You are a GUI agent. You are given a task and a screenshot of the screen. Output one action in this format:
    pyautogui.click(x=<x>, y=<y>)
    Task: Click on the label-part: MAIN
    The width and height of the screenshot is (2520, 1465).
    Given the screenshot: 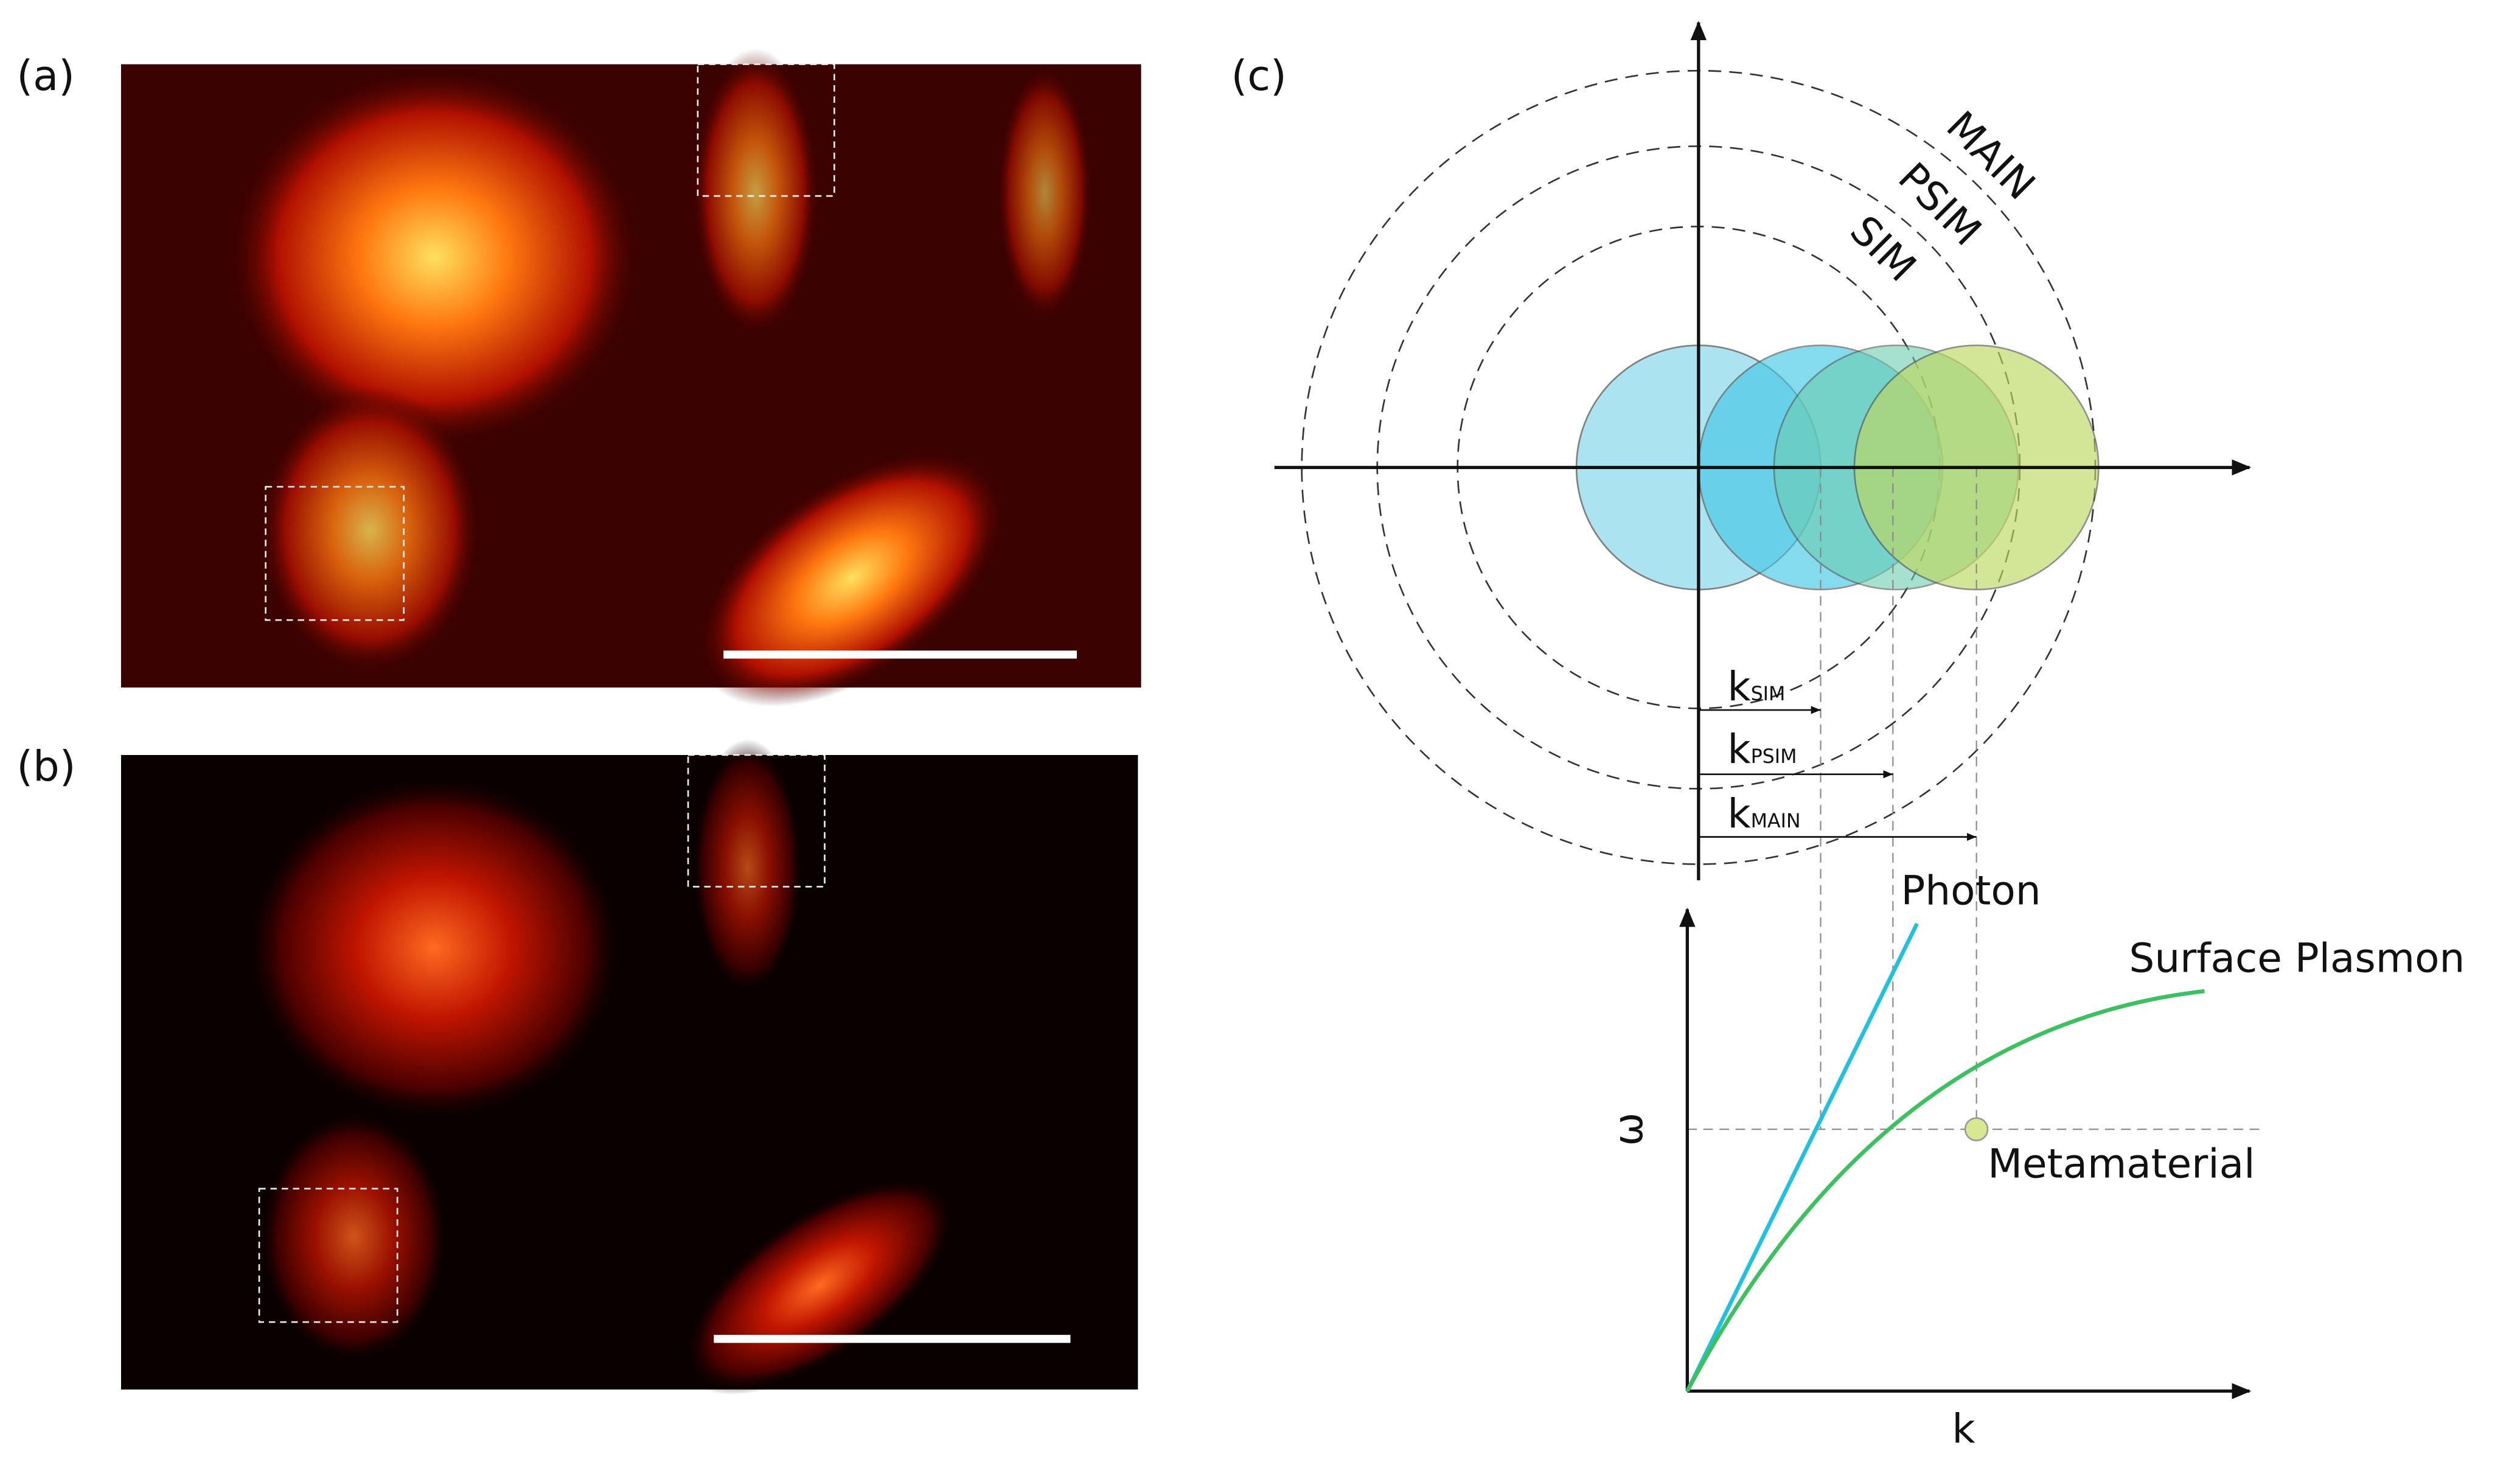 What is the action you would take?
    pyautogui.click(x=1776, y=821)
    